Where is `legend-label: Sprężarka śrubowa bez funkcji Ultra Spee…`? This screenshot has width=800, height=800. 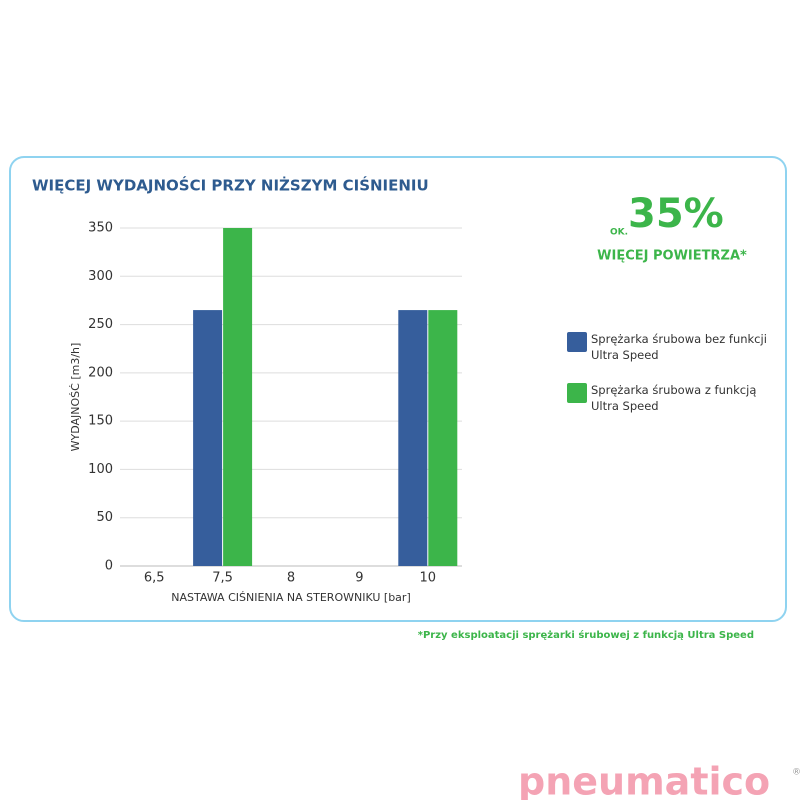 legend-label: Sprężarka śrubowa bez funkcji Ultra Spee… is located at coordinates (679, 347).